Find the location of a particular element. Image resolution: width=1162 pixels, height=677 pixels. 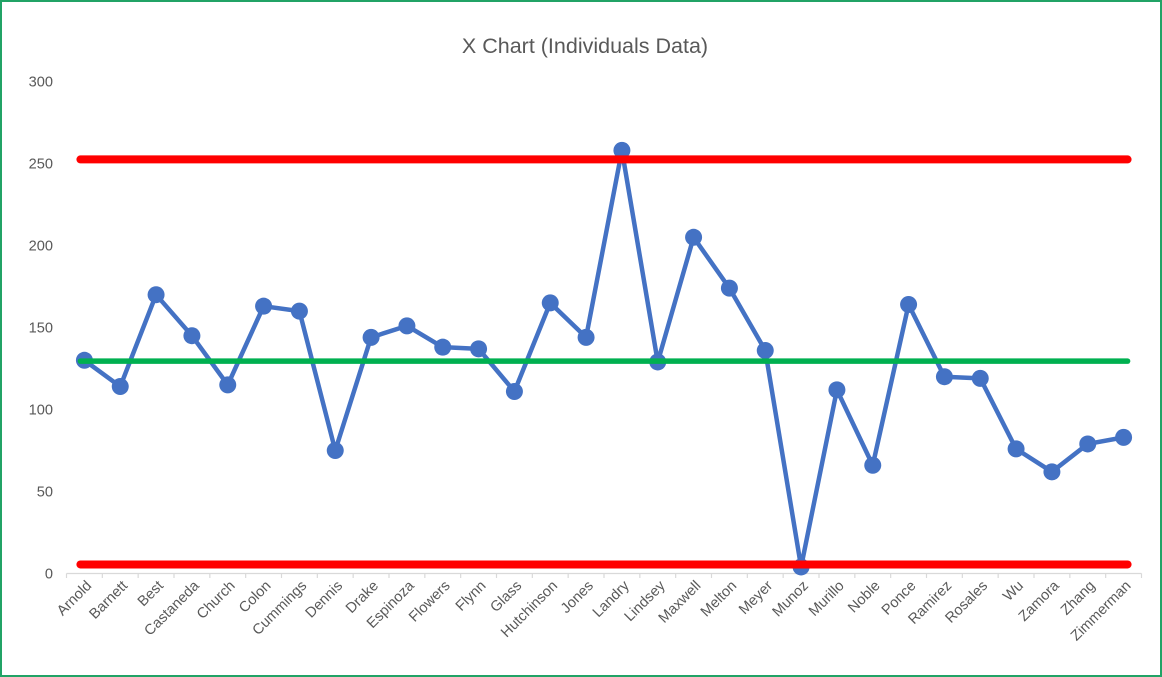

y-axis-tick-label: 200 is located at coordinates (41, 247).